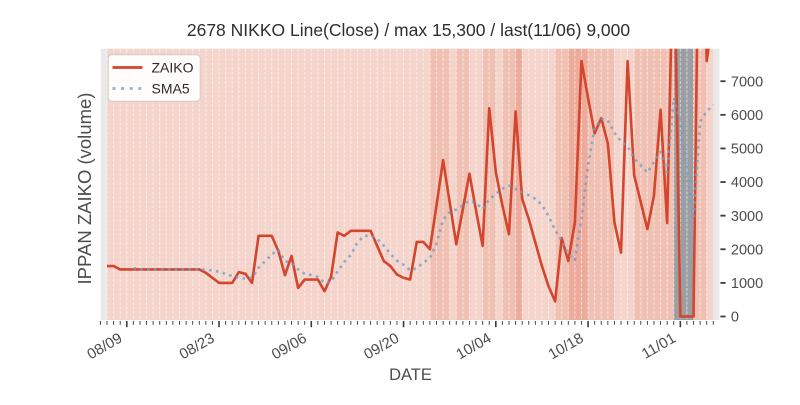 This screenshot has width=800, height=405. I want to click on svg-text: 2000, so click(747, 250).